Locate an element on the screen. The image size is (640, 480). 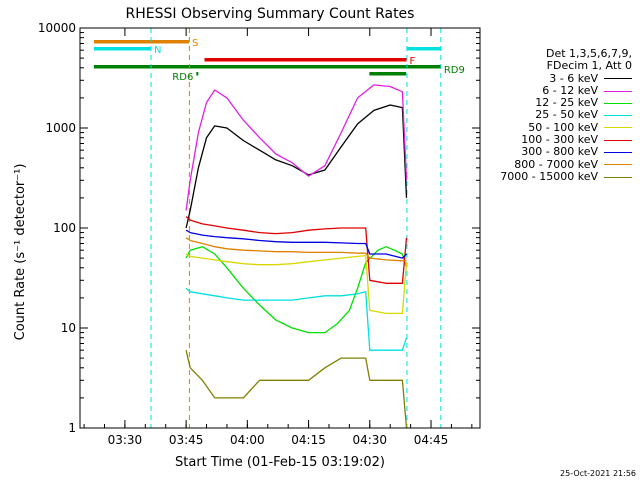
legend-entry: 6 - 12 keV is located at coordinates (557, 90).